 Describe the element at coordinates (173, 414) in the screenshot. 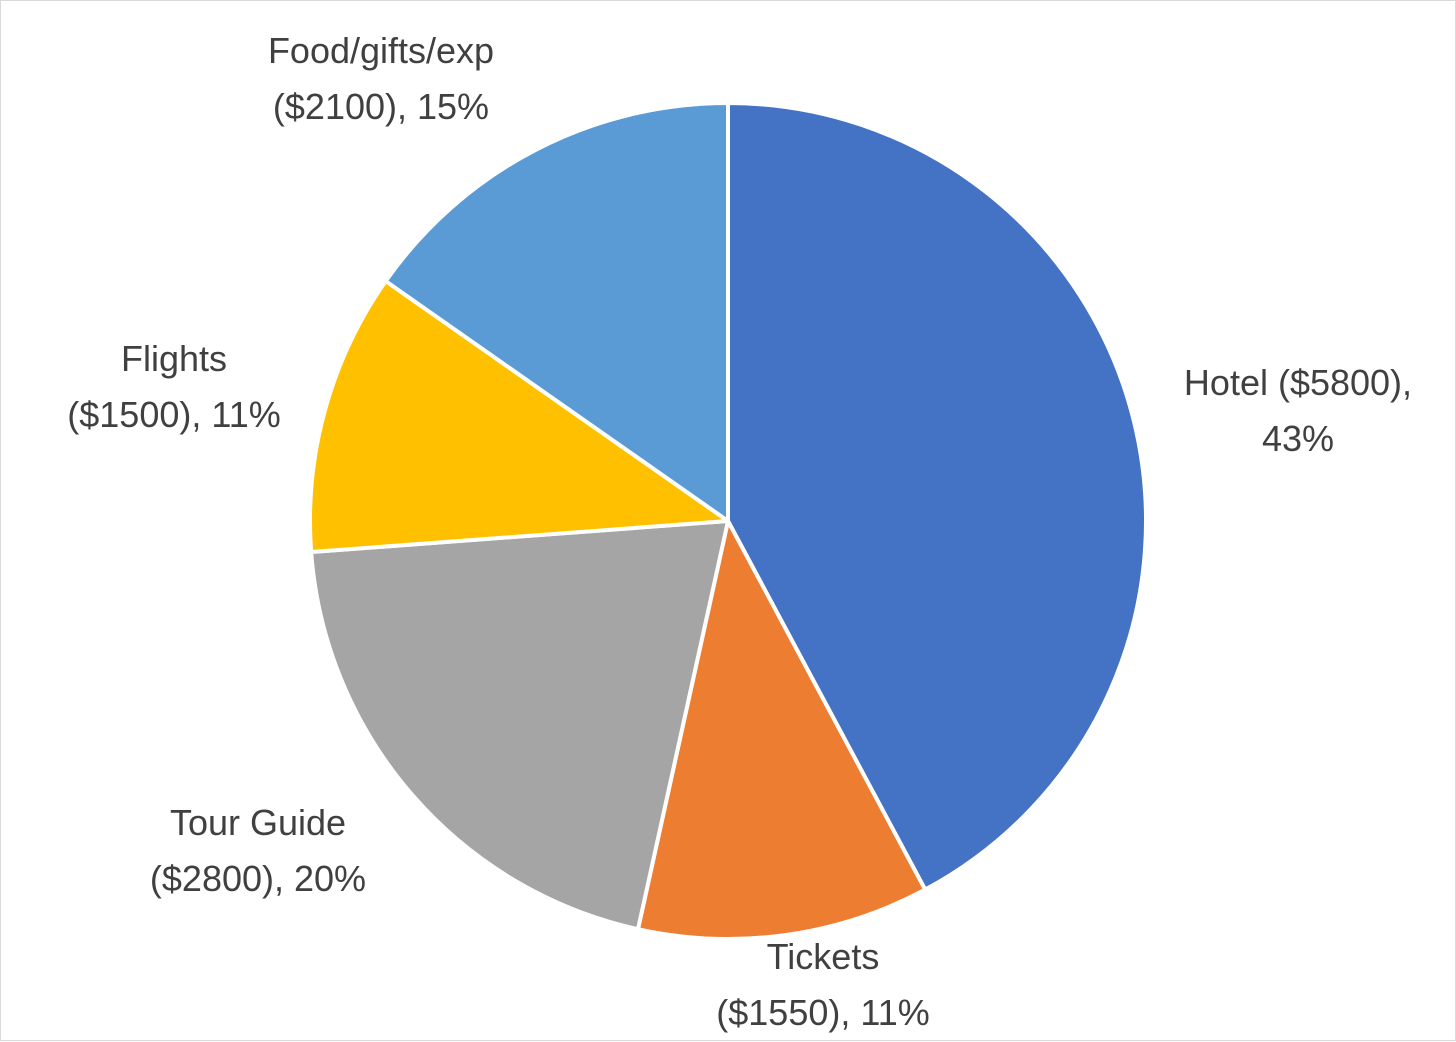

I see `data-label-line: ($1500), 11%` at that location.